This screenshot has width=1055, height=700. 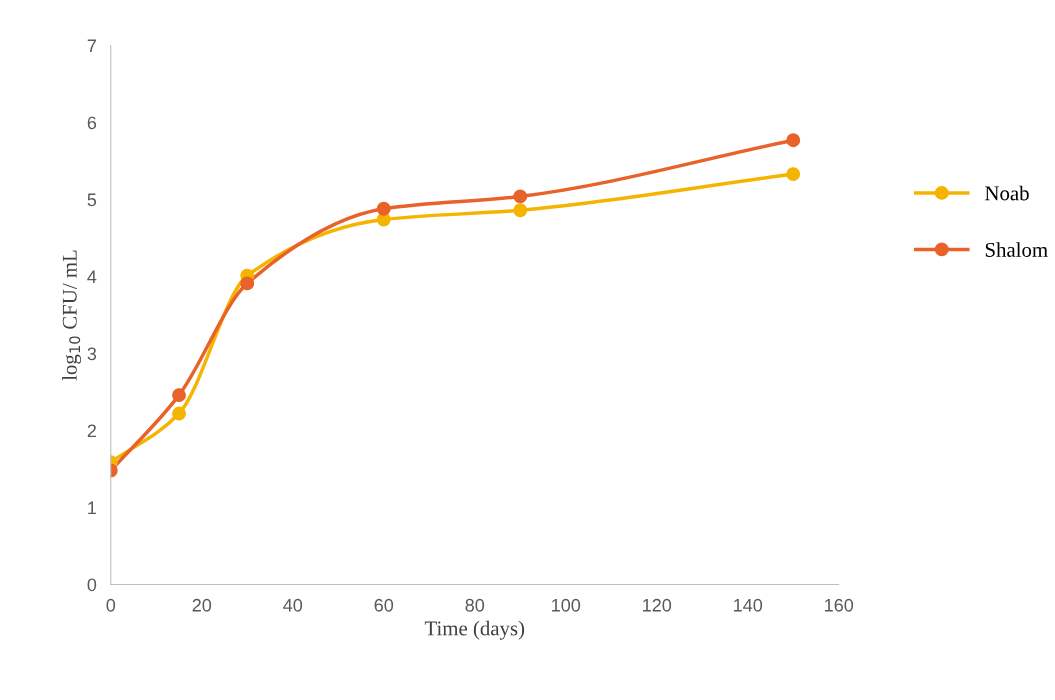 I want to click on x-tick-label: 160, so click(x=839, y=605).